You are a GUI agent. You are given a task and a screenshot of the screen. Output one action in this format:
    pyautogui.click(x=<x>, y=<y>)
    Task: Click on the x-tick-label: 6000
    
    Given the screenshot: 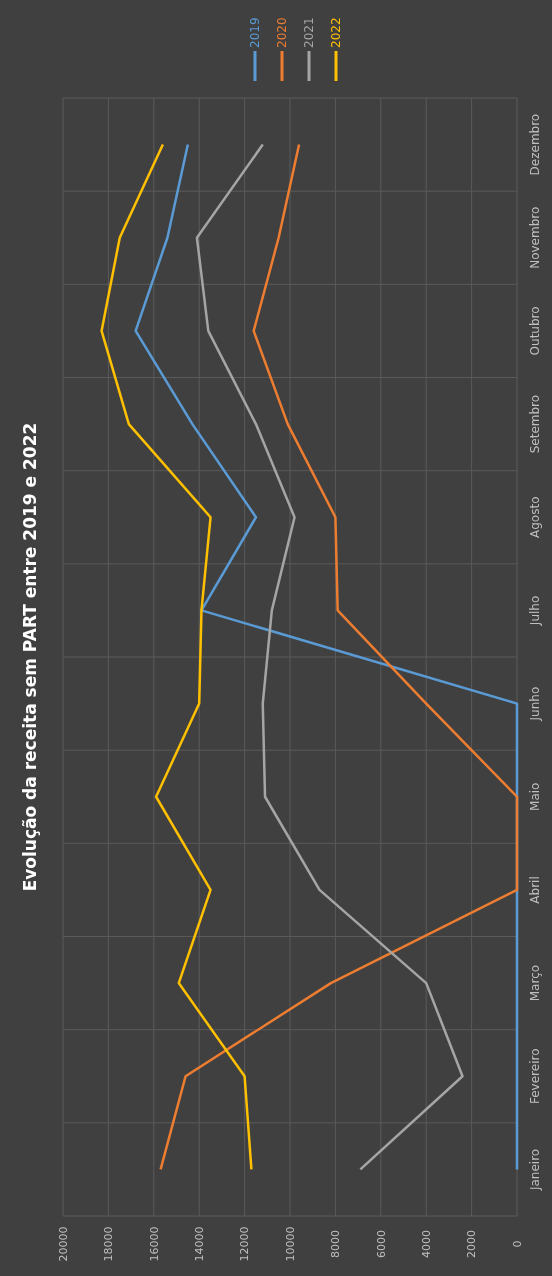 What is the action you would take?
    pyautogui.click(x=381, y=1244)
    